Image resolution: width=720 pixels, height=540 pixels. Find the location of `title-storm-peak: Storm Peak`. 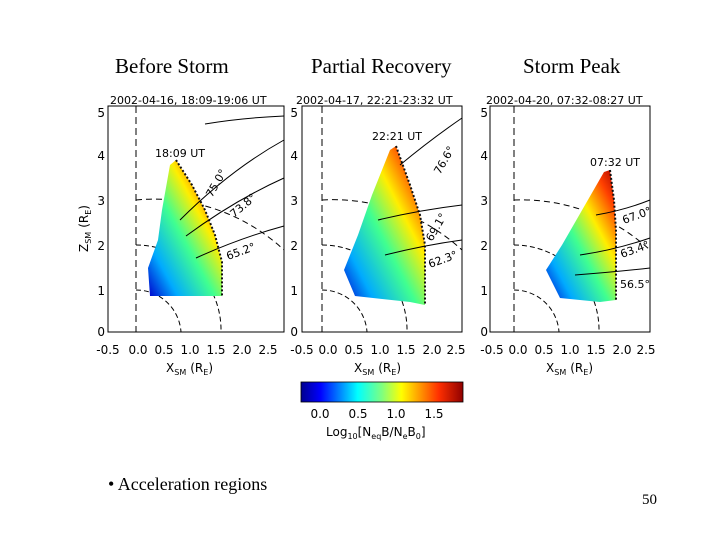

title-storm-peak: Storm Peak is located at coordinates (572, 66).